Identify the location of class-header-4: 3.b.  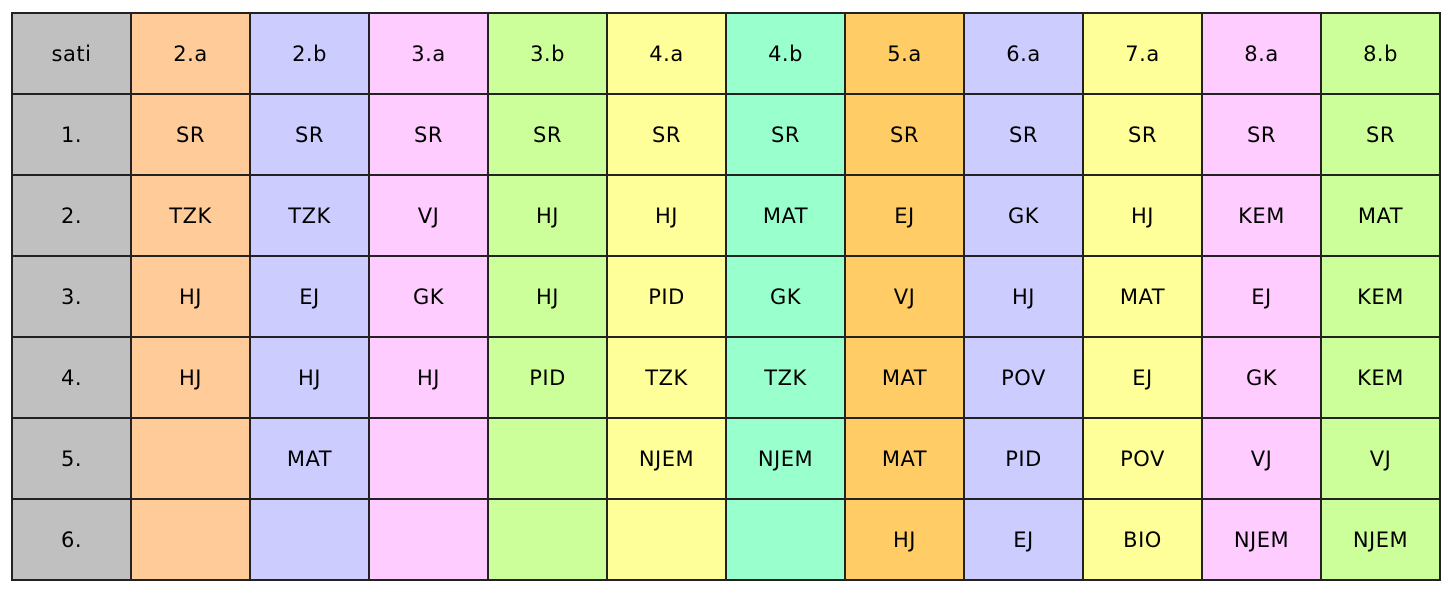
(547, 53).